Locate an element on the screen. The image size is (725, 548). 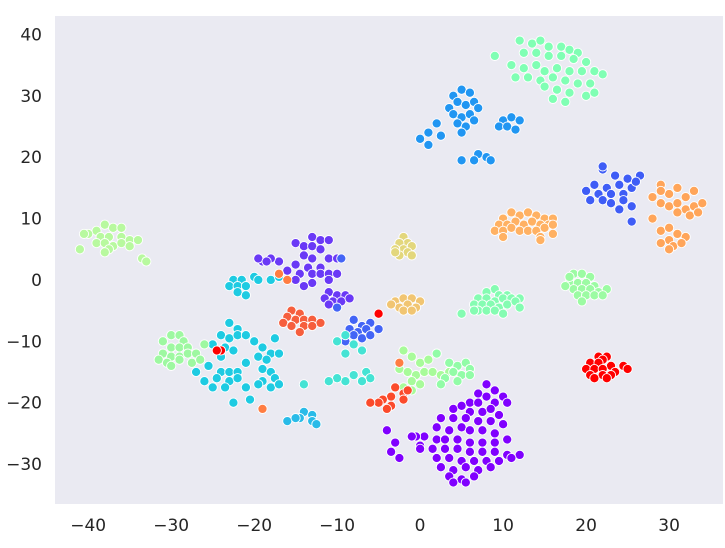
x-tick-label: 20 is located at coordinates (586, 526).